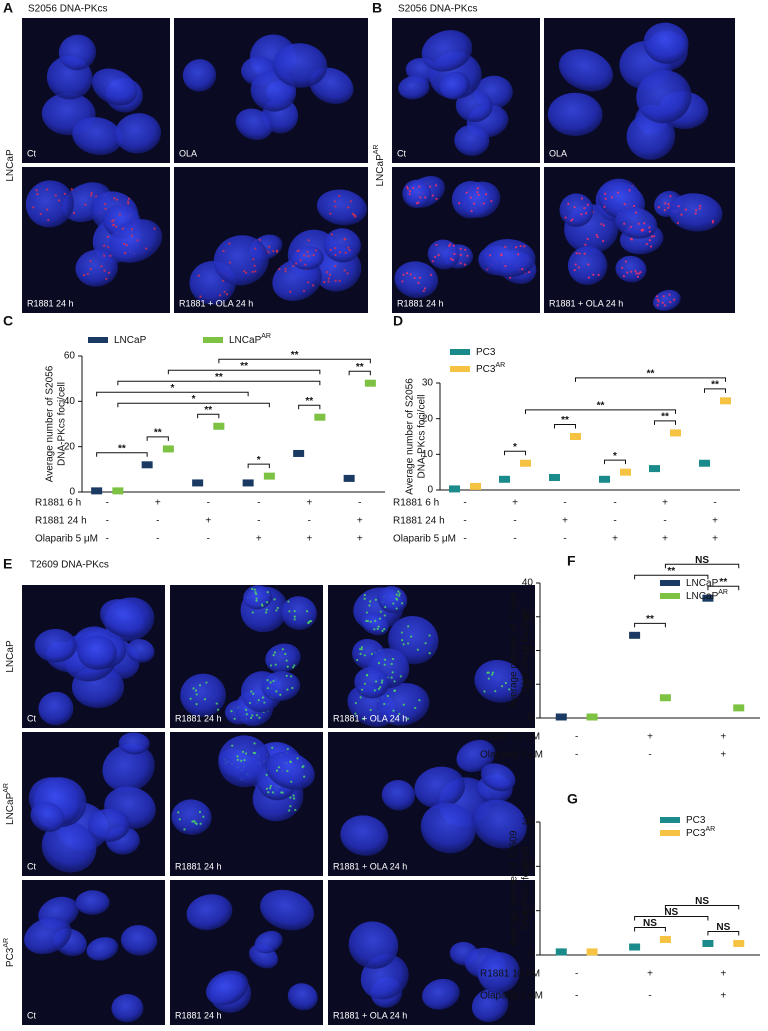 The width and height of the screenshot is (768, 1031). What do you see at coordinates (31, 866) in the screenshot?
I see `image-caption: Ct` at bounding box center [31, 866].